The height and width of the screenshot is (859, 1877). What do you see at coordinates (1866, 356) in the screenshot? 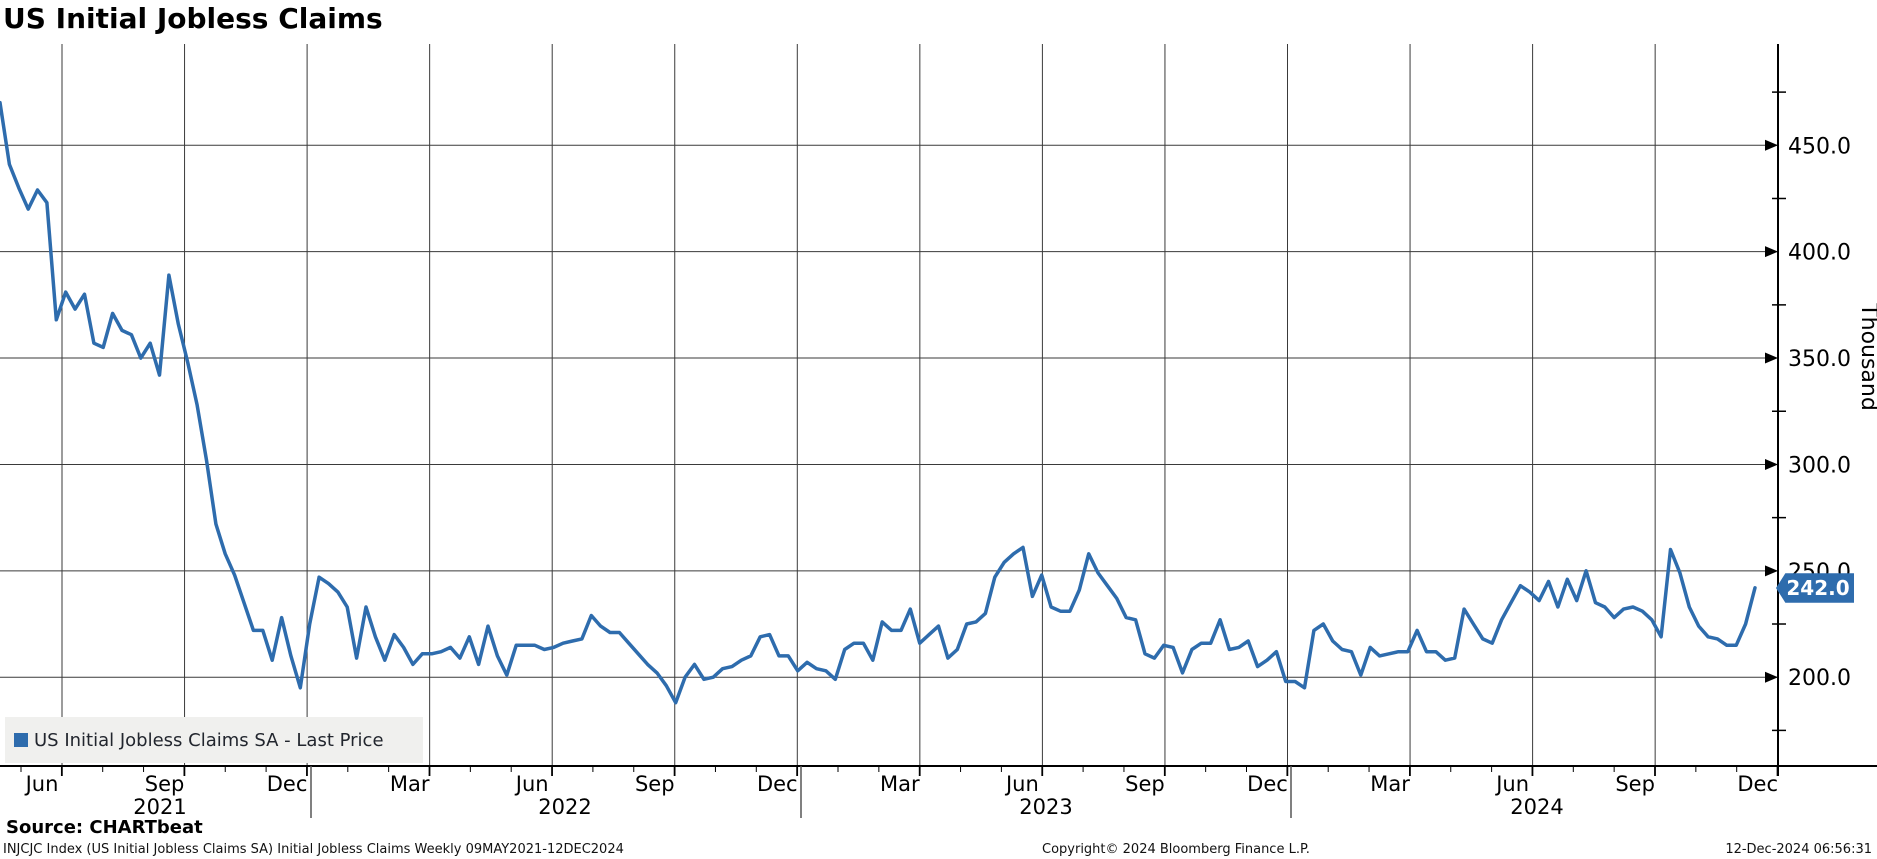
I see `y-axis-unit-label: Thousand` at bounding box center [1866, 356].